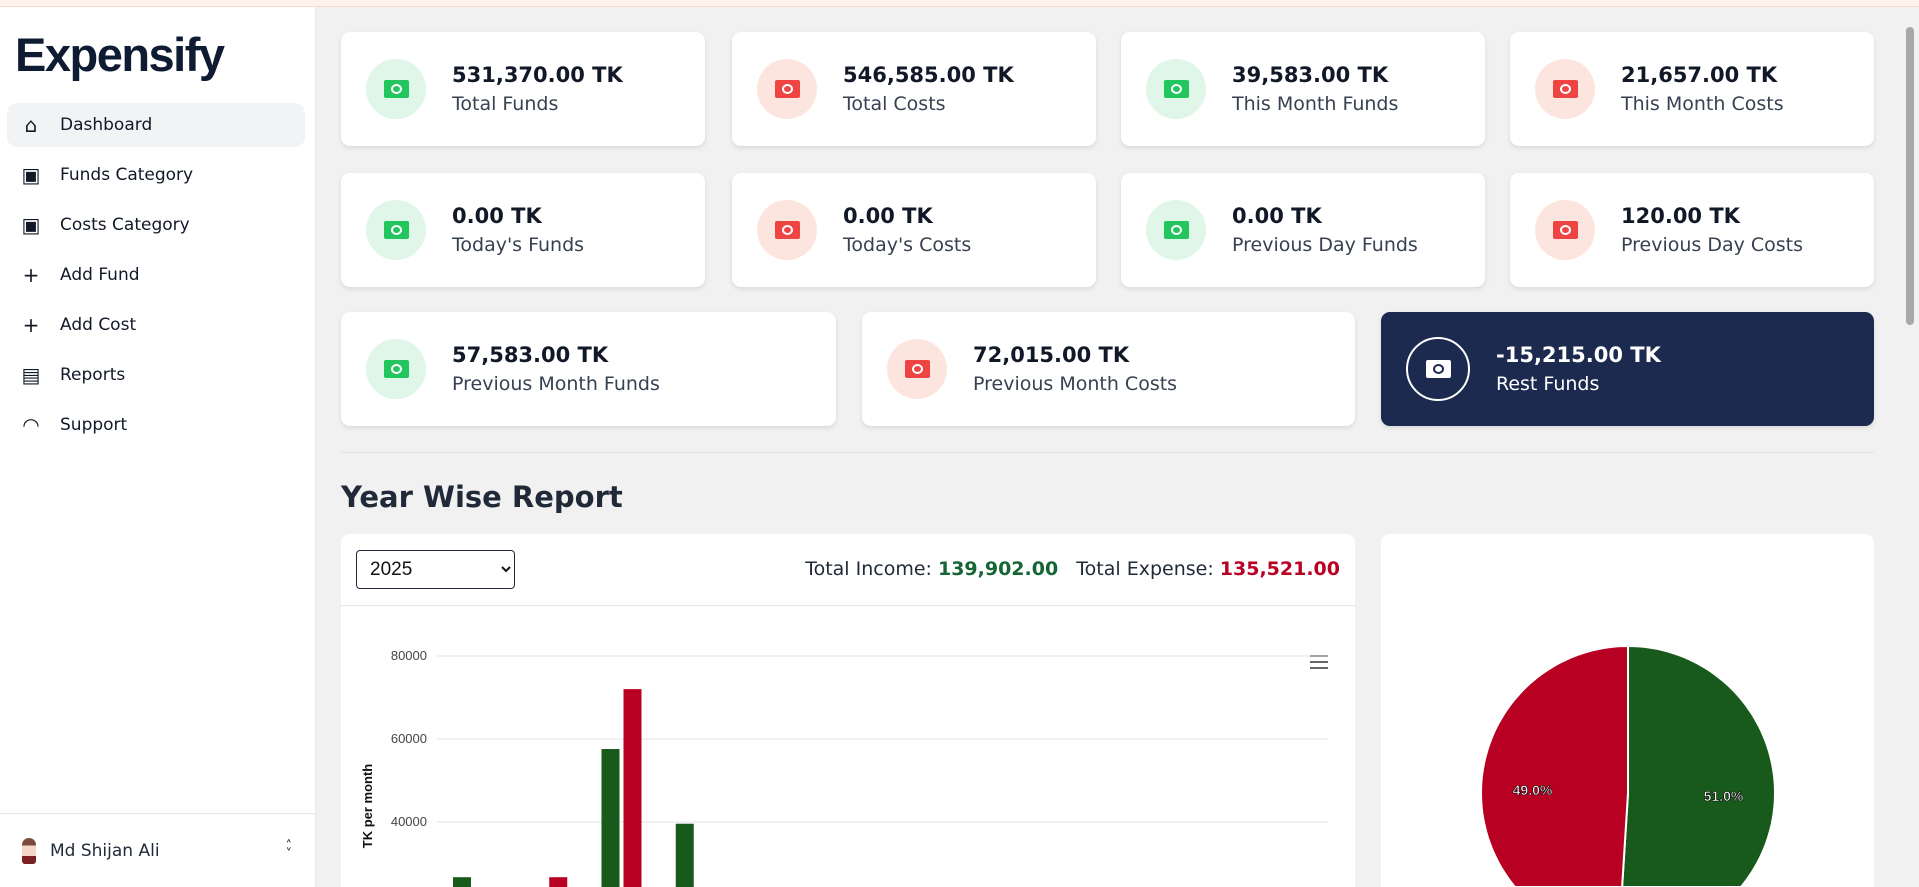 The width and height of the screenshot is (1919, 887). I want to click on pie-data-label: 51.0%, so click(1724, 796).